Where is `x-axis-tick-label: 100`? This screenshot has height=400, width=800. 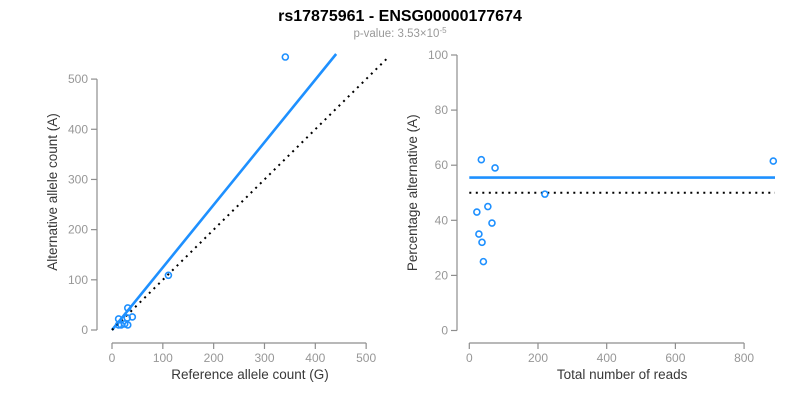
x-axis-tick-label: 100 is located at coordinates (163, 358).